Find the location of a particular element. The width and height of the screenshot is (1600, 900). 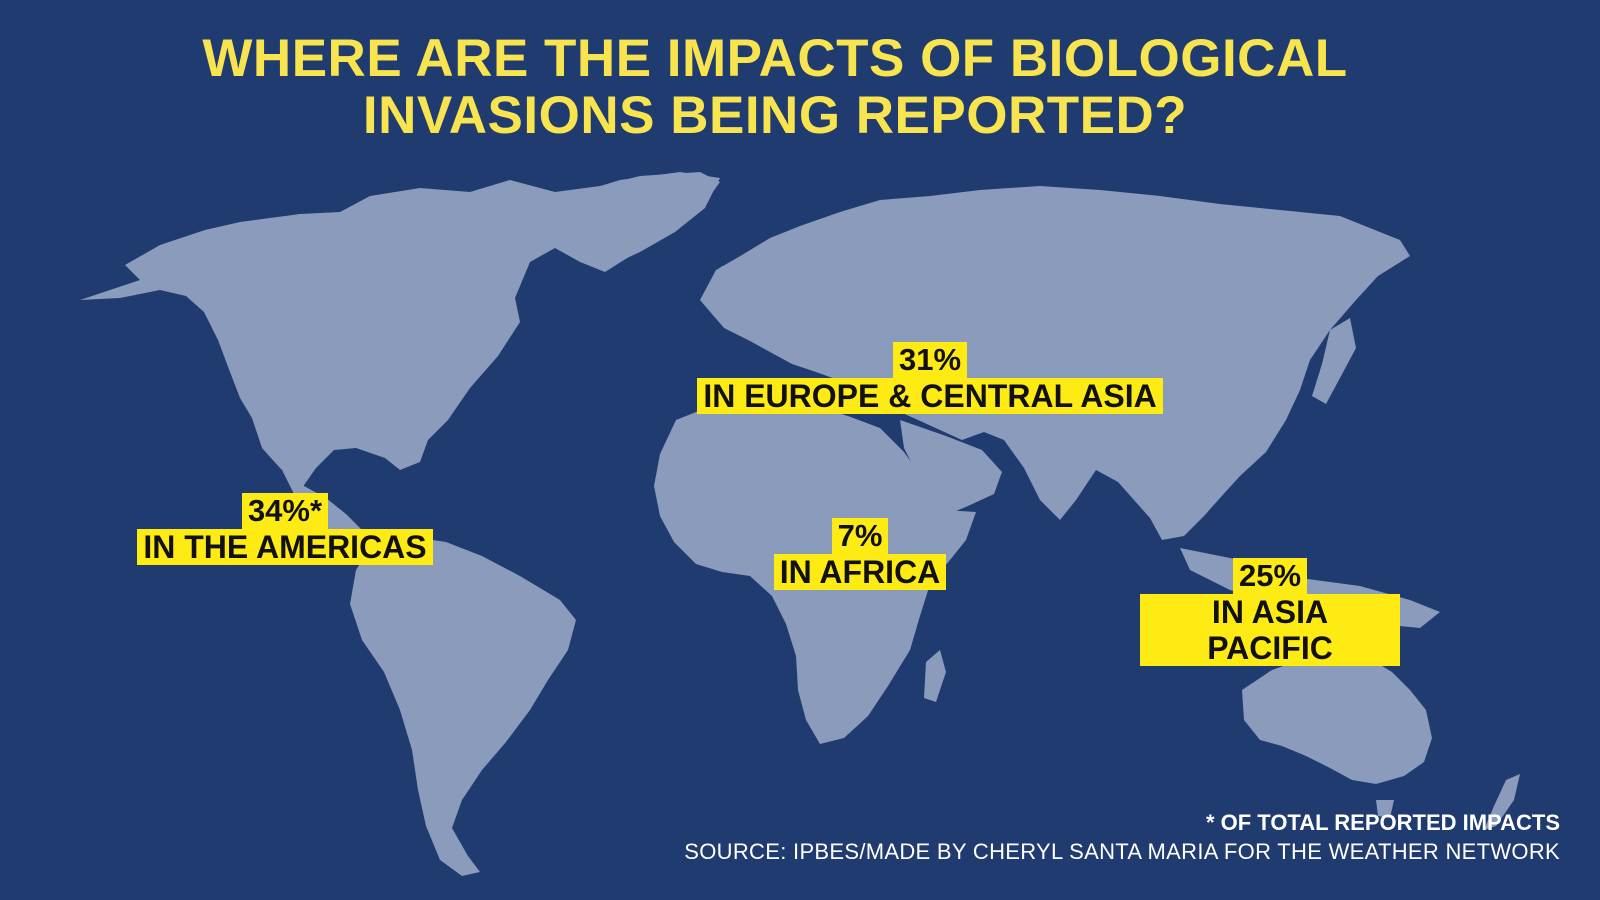

asia-pacific-percent: 25% is located at coordinates (1270, 576).